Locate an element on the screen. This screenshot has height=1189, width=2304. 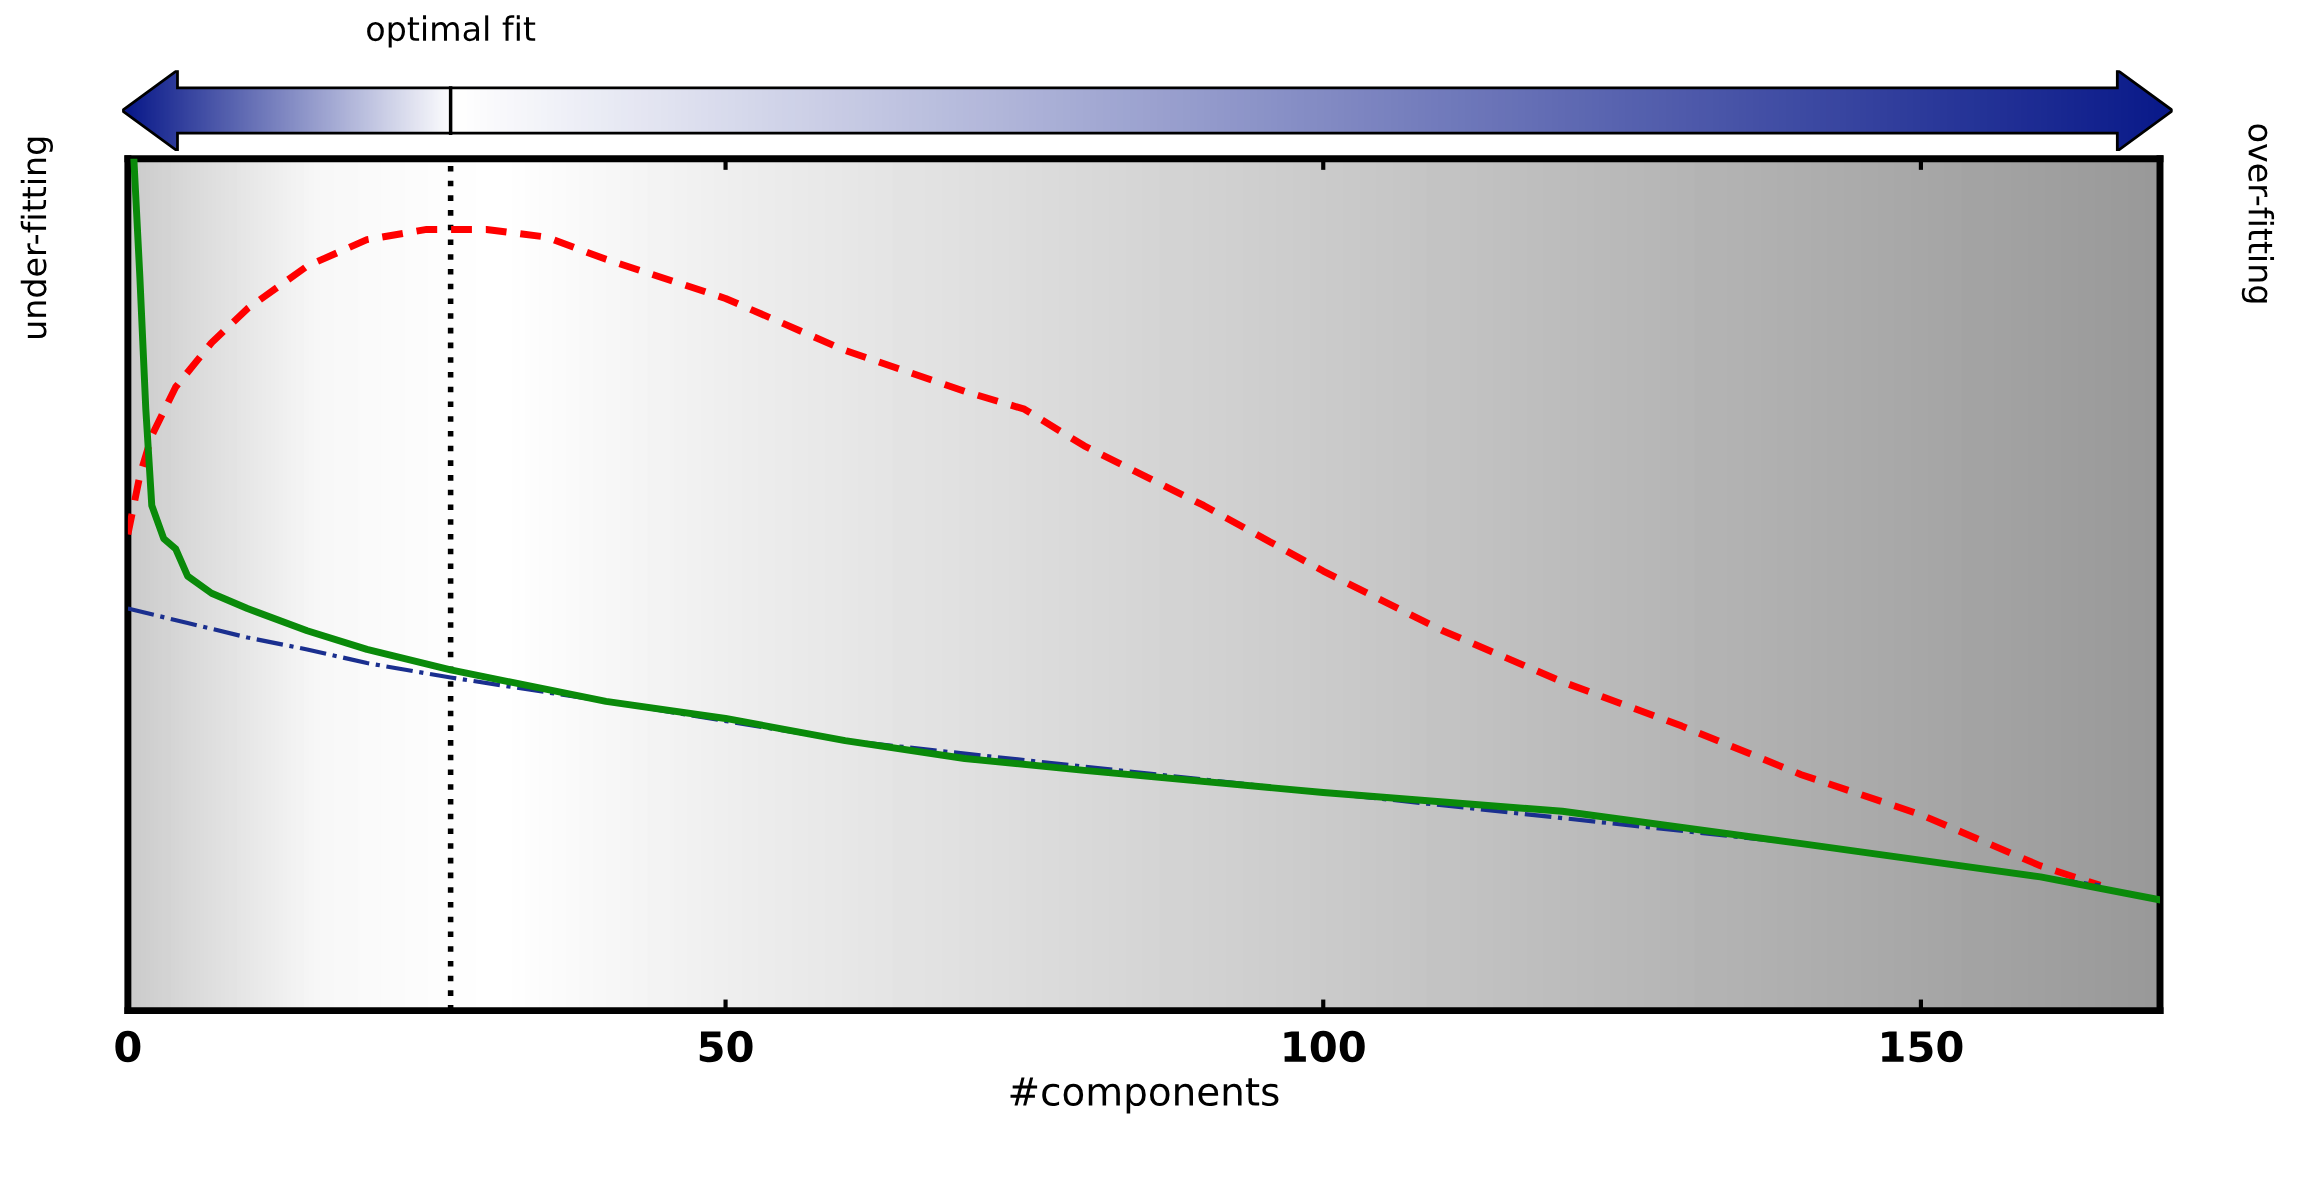
x-tick-label: 150 is located at coordinates (1922, 1046).